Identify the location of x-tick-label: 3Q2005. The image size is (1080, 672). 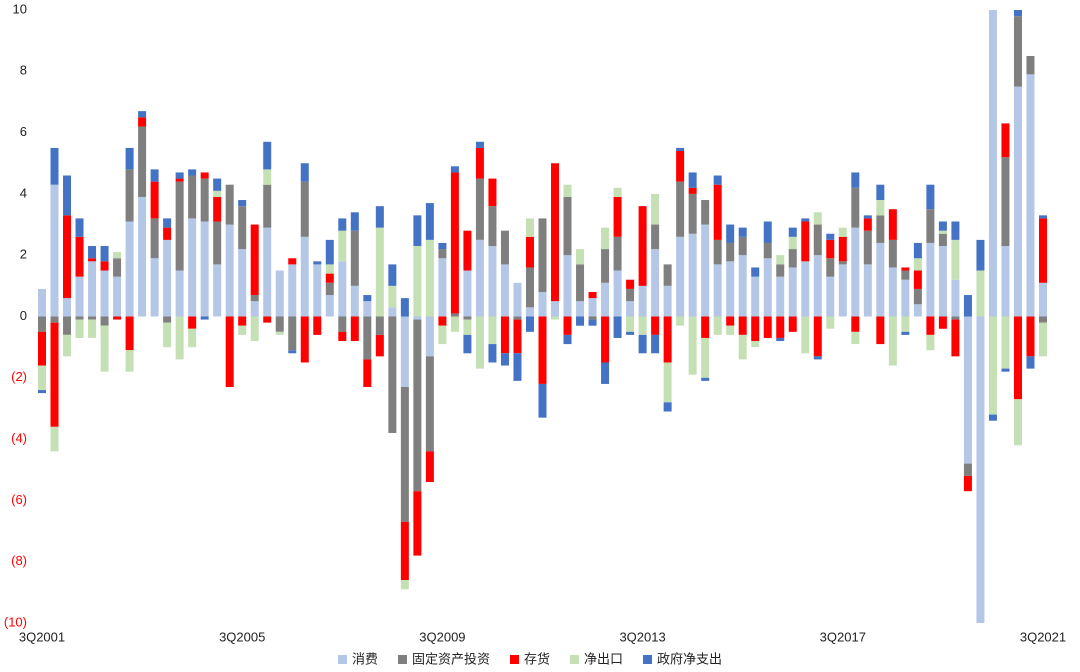
(242, 636).